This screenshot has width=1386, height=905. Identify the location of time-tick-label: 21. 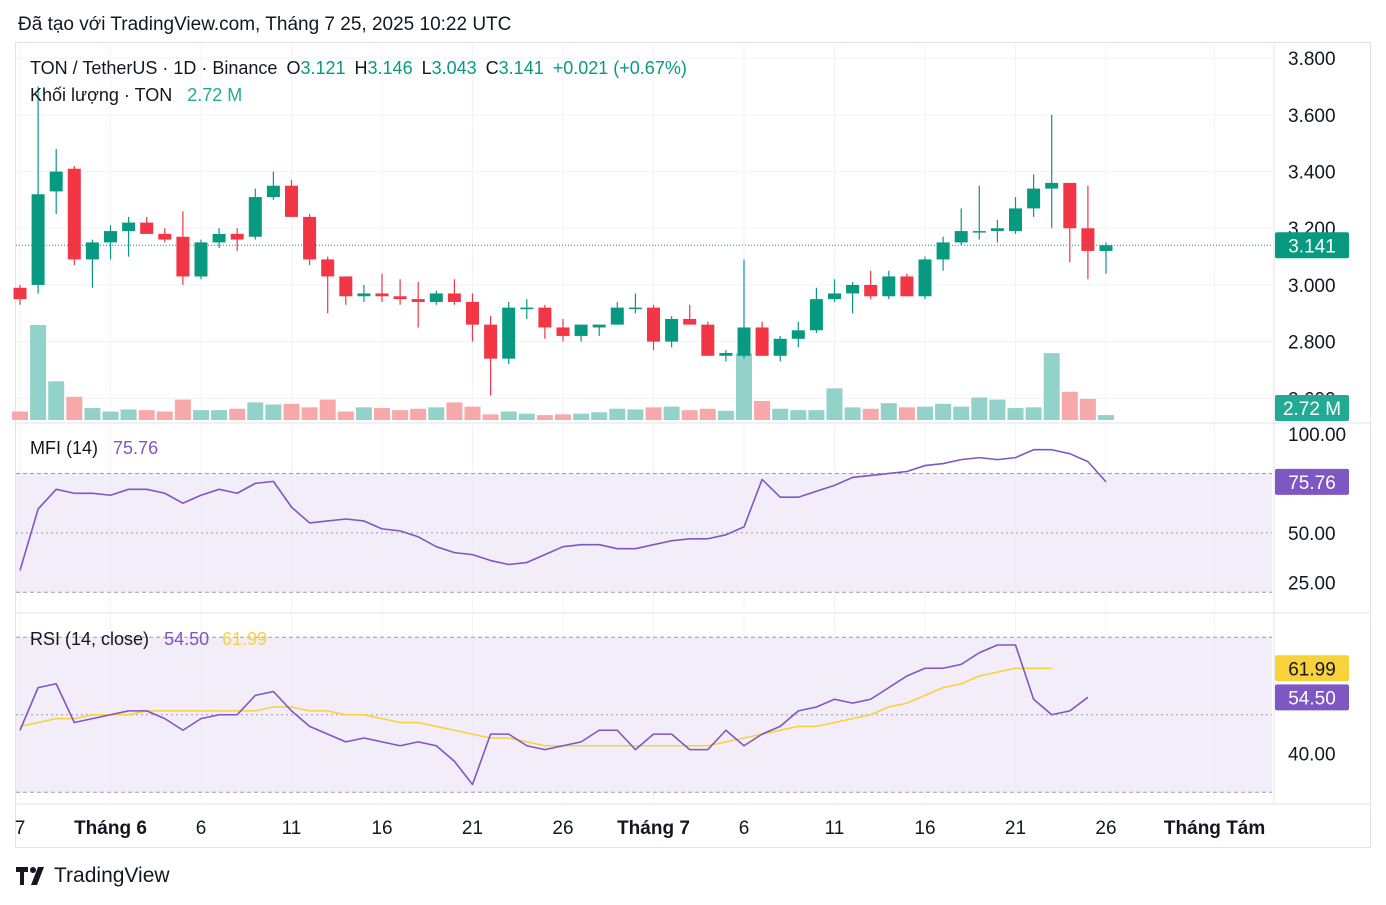
(472, 828).